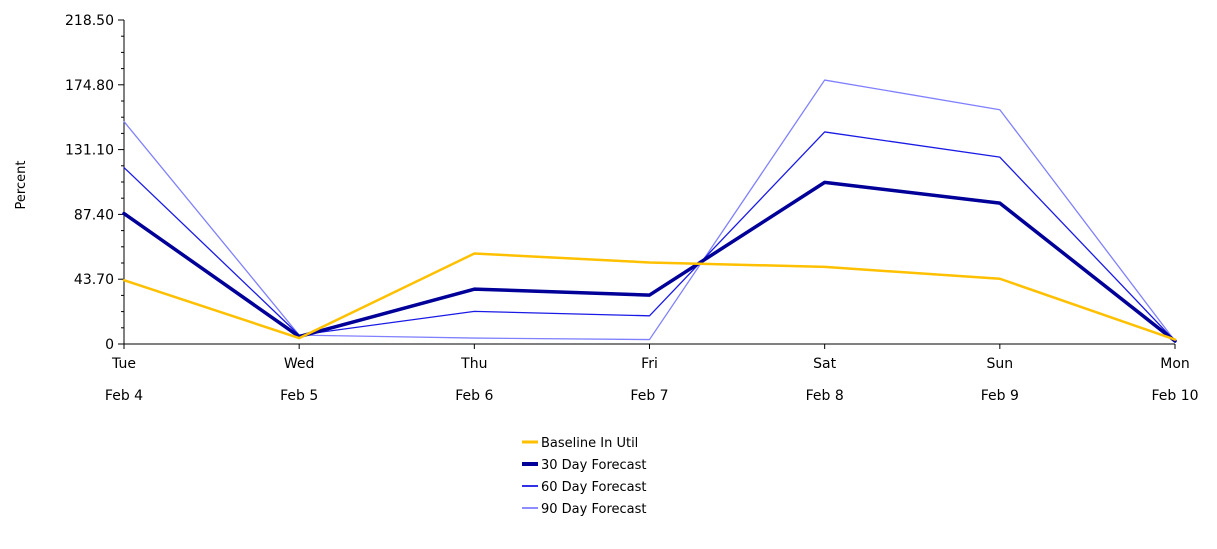  I want to click on x-tick-date-label: Feb 10, so click(1174, 396).